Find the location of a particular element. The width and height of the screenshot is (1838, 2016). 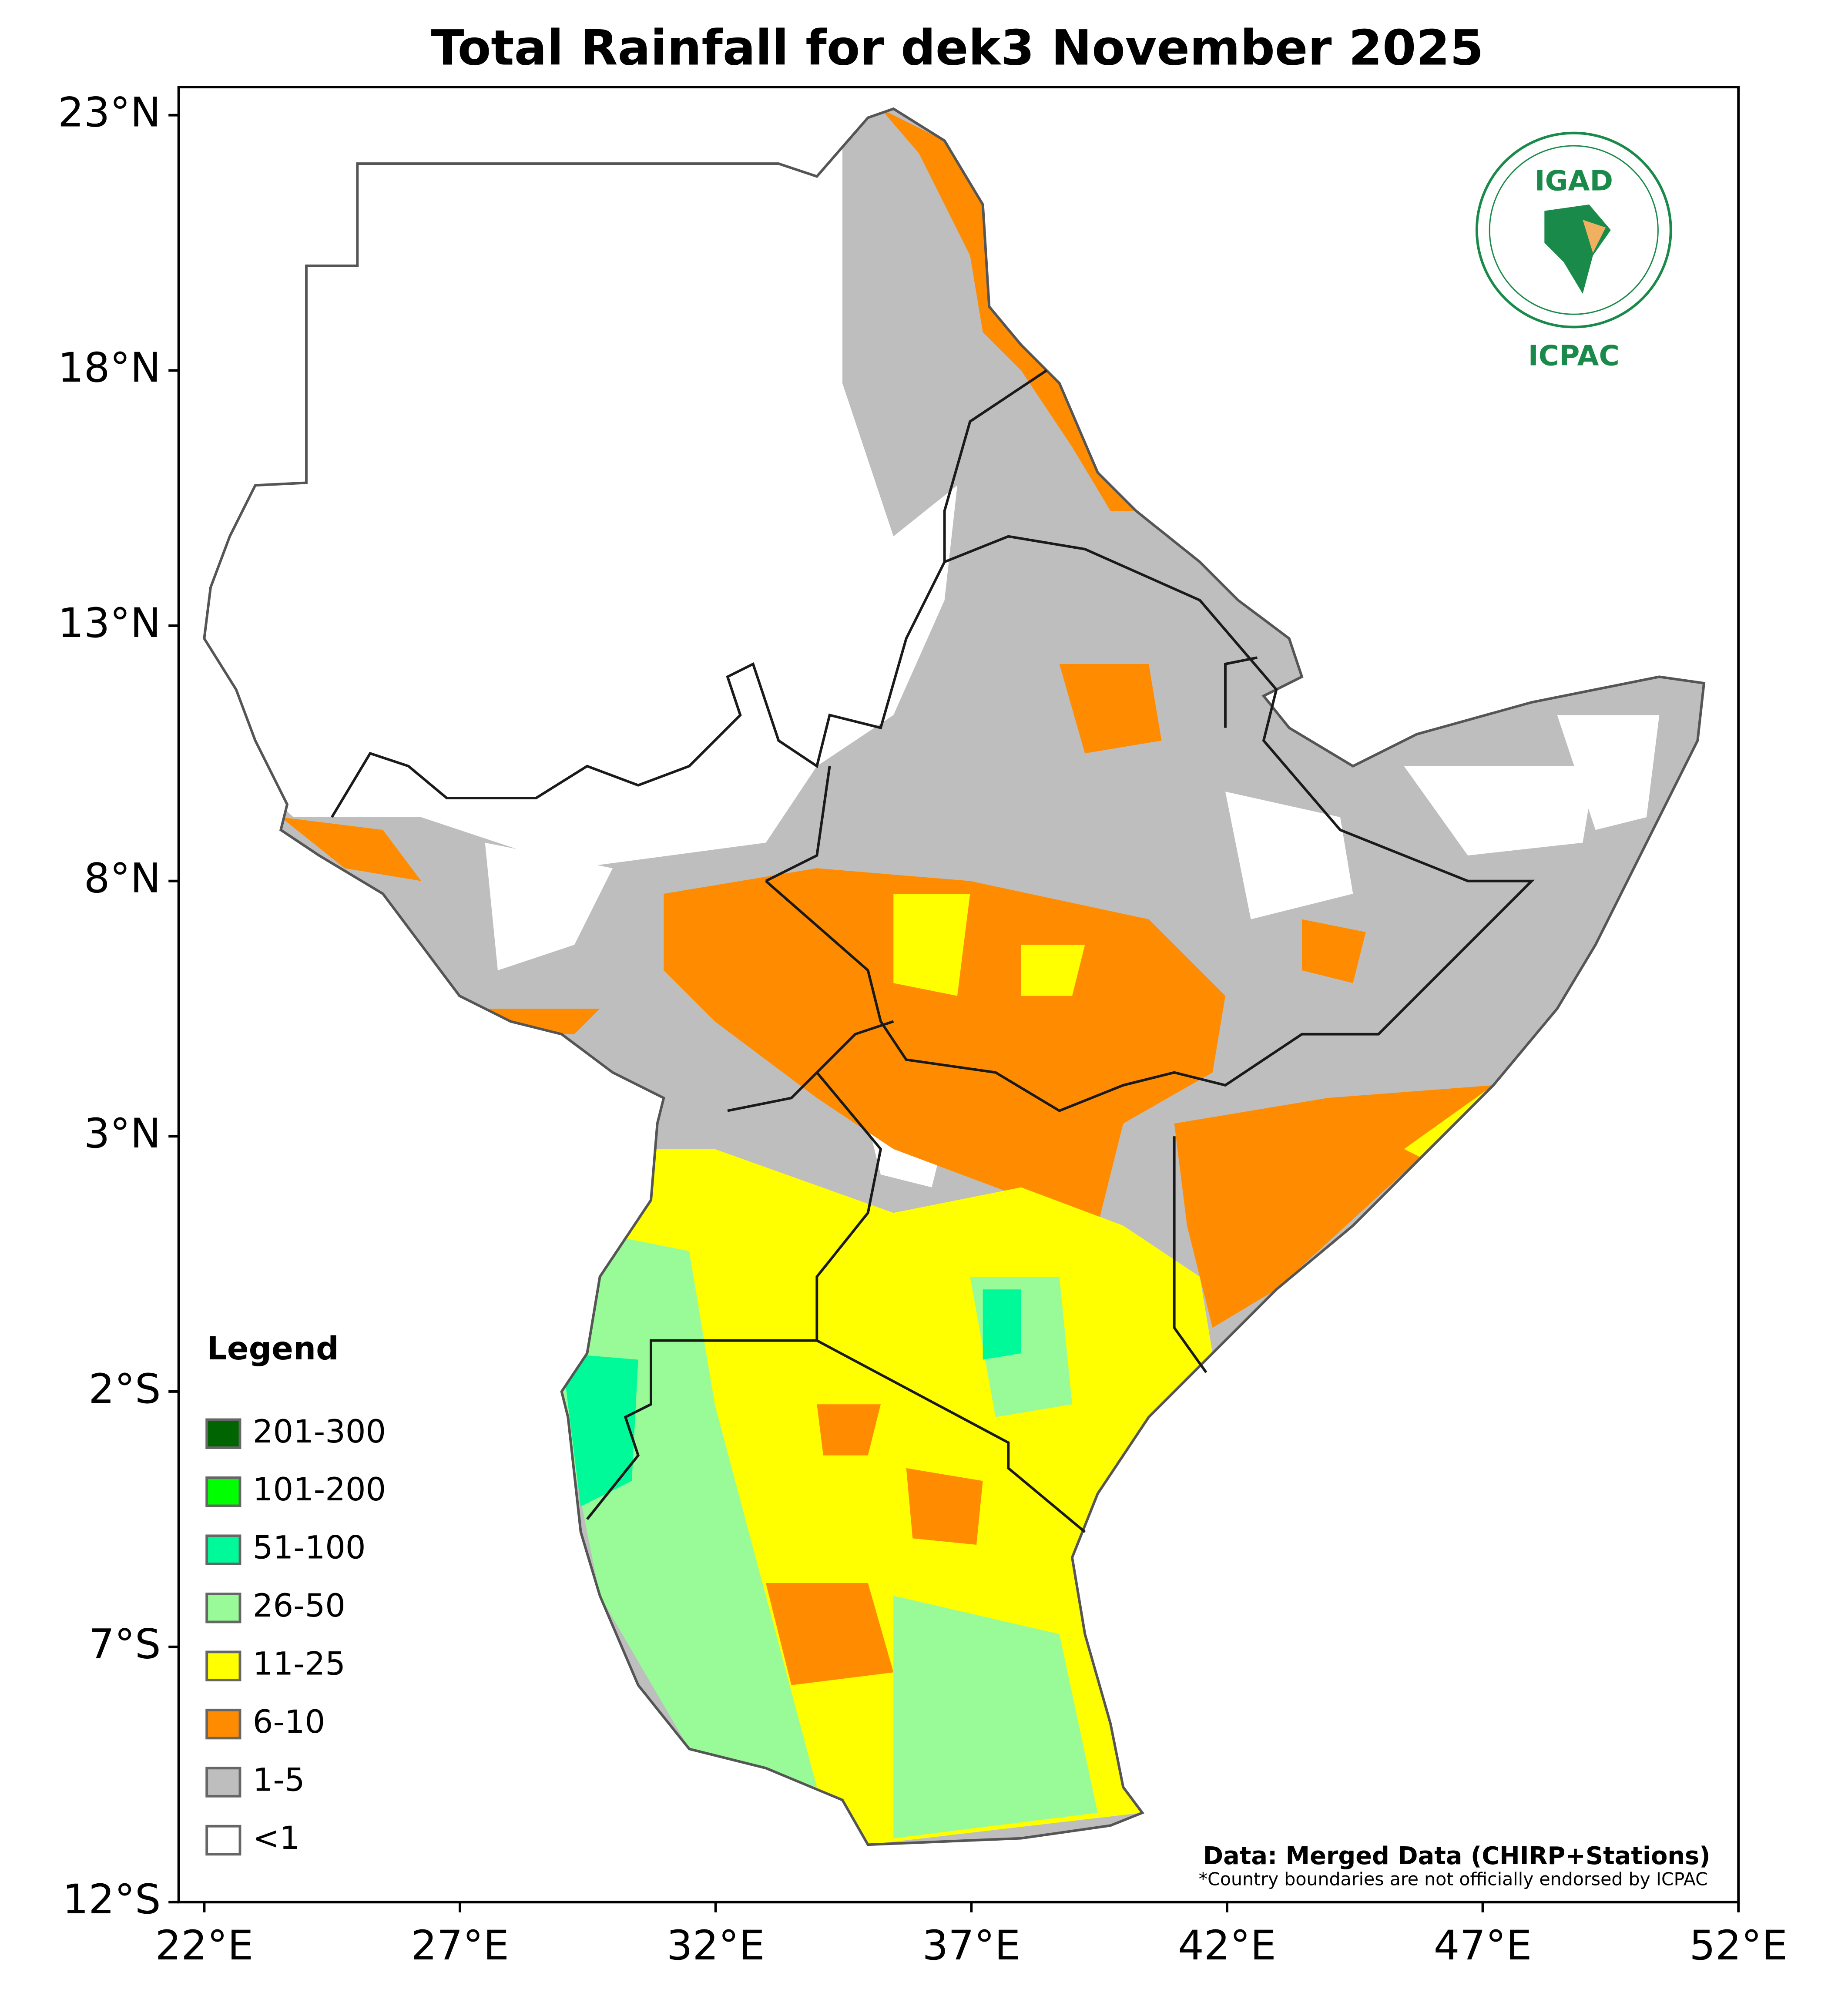

logo: IGAD ICPAC is located at coordinates (1573, 251).